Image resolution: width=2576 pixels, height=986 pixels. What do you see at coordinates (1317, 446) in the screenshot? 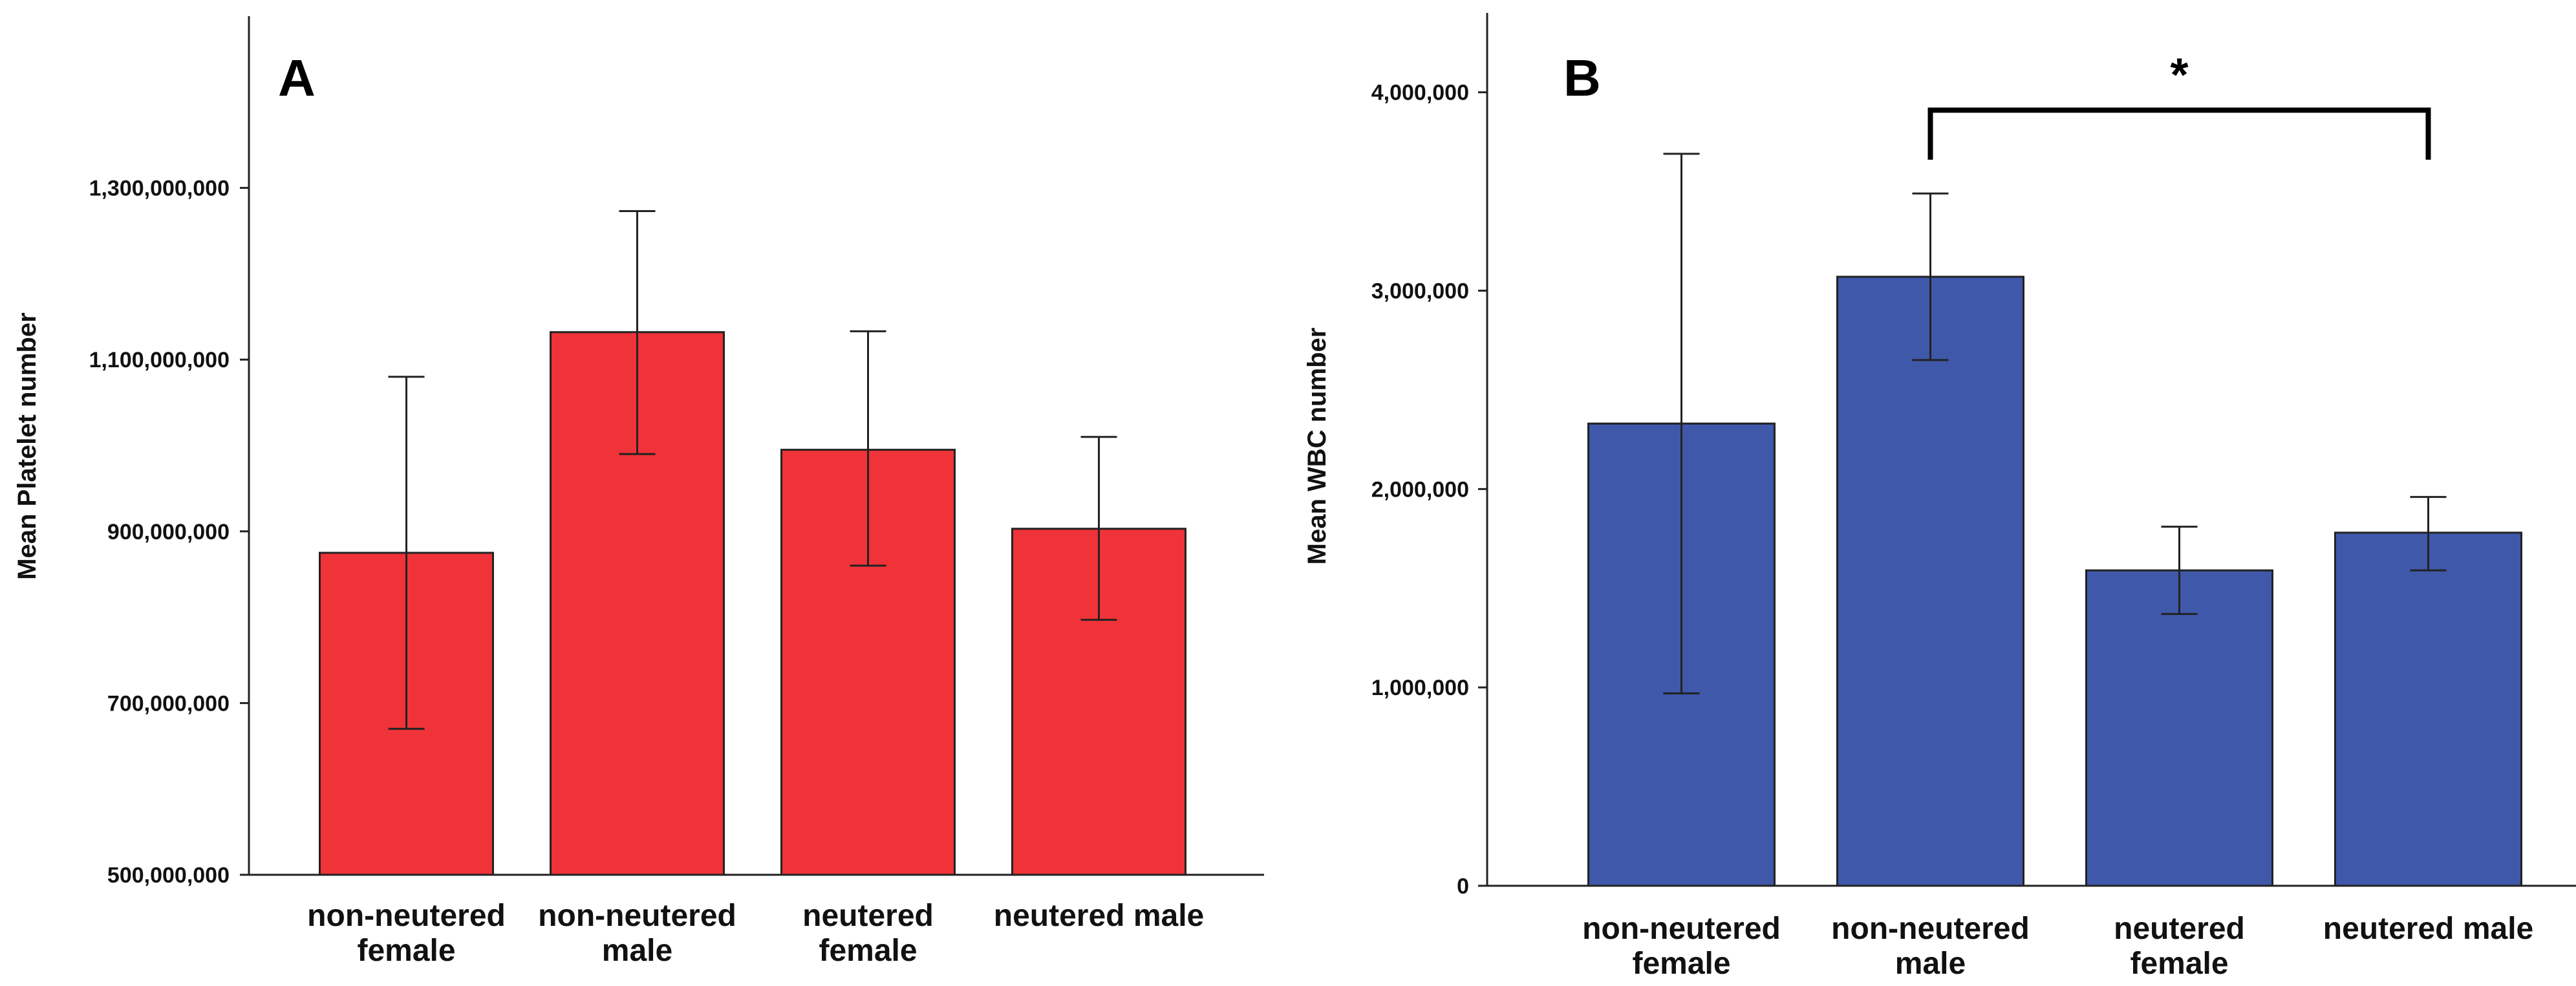
I see `panel-b-y-axis-title: Mean WBC number` at bounding box center [1317, 446].